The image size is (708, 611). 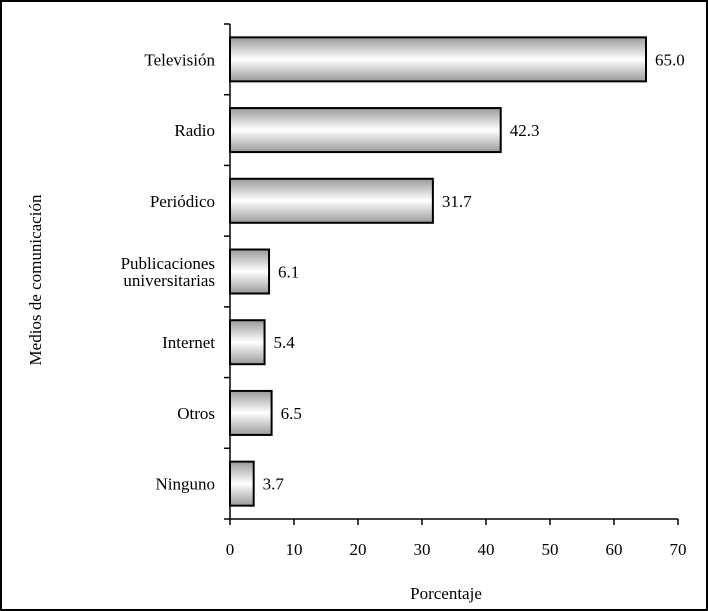 What do you see at coordinates (486, 549) in the screenshot?
I see `x-tick-label-4: 40` at bounding box center [486, 549].